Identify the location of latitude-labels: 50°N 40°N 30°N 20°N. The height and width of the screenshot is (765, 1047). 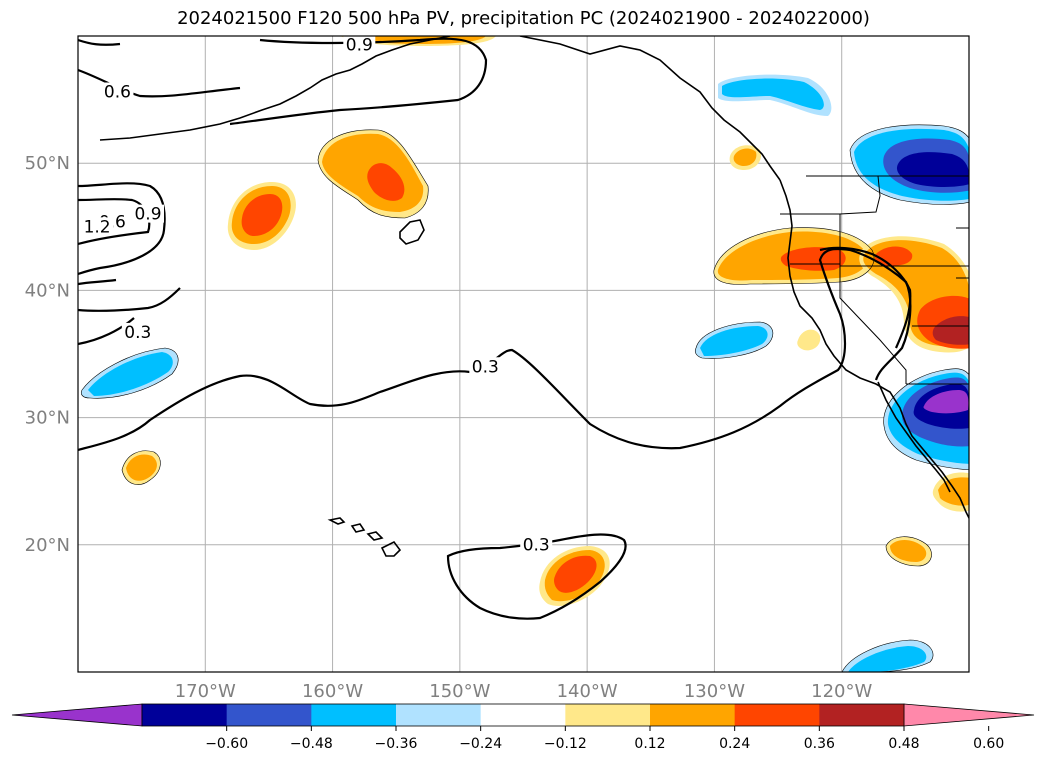
(47, 354).